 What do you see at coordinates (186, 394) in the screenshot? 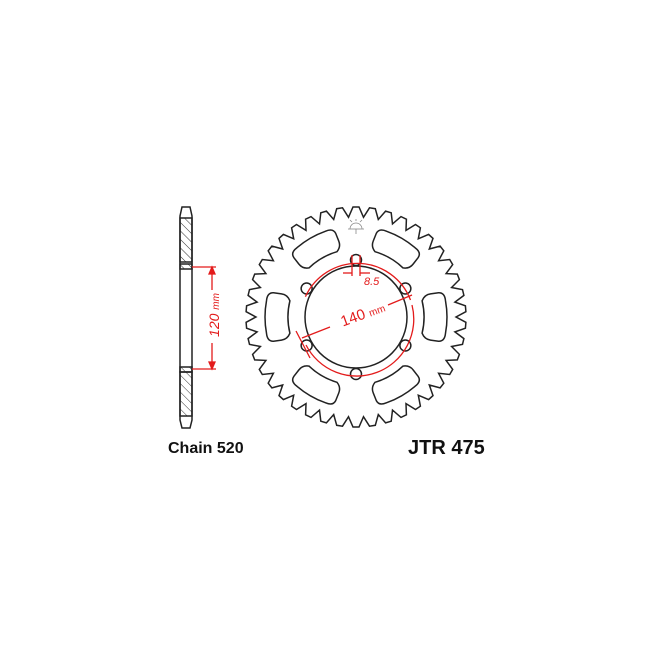
I see `hatch-bottom` at bounding box center [186, 394].